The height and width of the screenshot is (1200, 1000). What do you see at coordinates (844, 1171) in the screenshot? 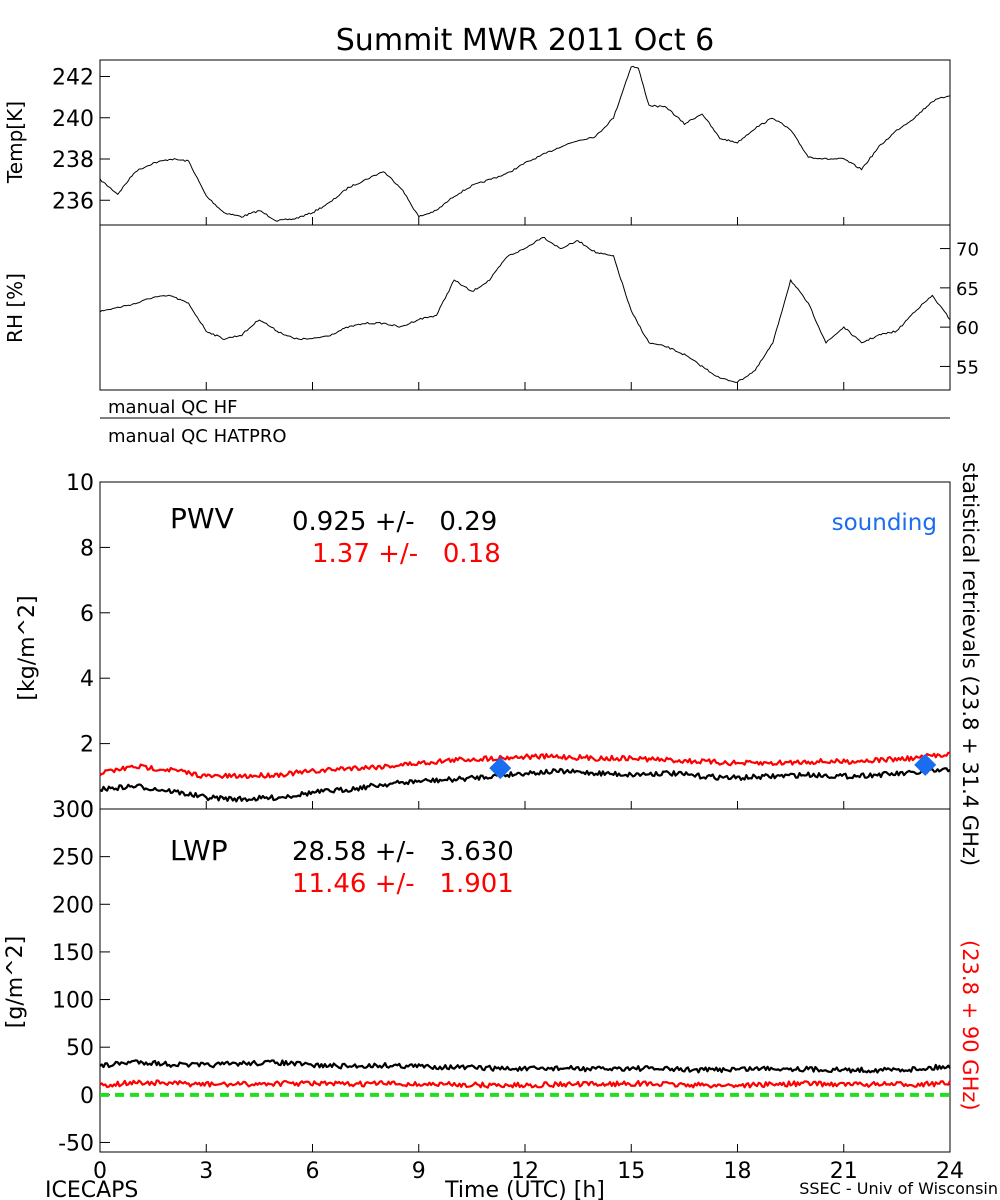
I see `xtick-label-7: 21` at bounding box center [844, 1171].